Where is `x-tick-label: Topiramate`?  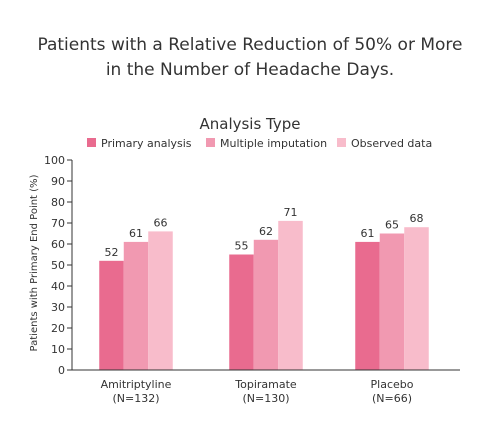
x-tick-label: Topiramate is located at coordinates (265, 384).